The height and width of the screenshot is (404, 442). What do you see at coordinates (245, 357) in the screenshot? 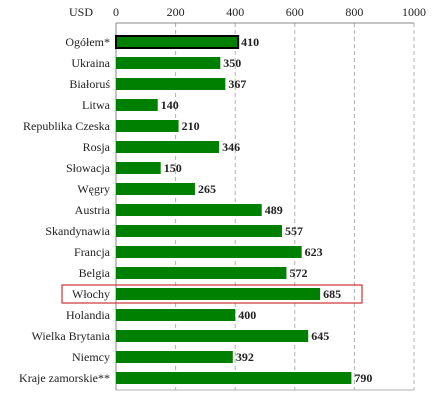
I see `value-label: 392` at bounding box center [245, 357].